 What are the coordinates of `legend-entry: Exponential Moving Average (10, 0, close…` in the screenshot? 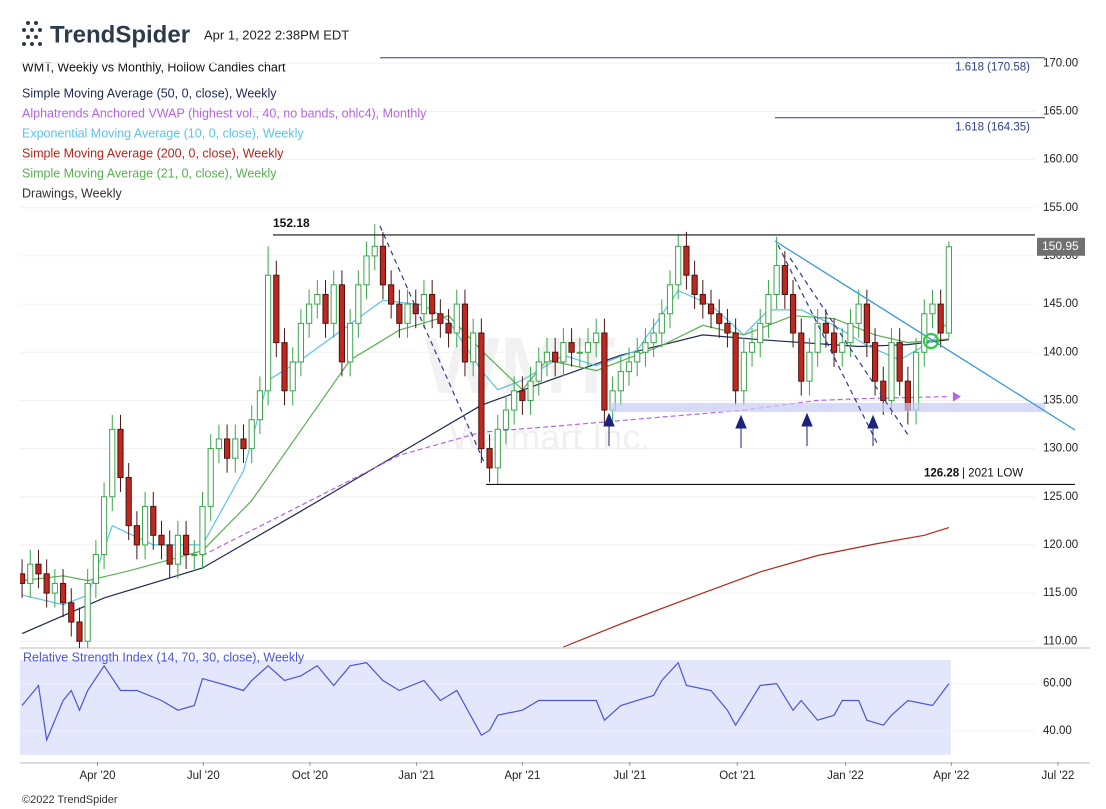 It's located at (163, 133).